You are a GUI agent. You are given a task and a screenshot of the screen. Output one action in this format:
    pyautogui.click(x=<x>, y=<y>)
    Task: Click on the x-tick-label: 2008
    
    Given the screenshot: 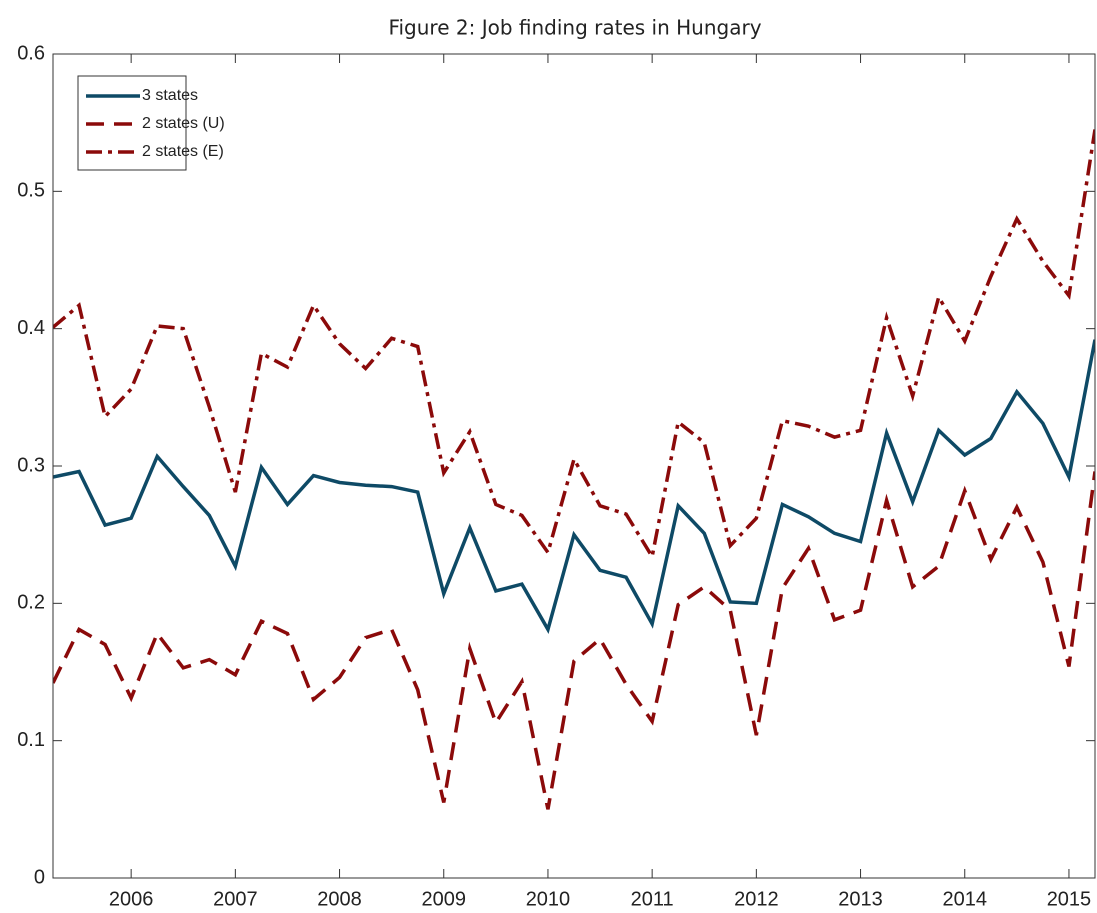 What is the action you would take?
    pyautogui.click(x=339, y=899)
    